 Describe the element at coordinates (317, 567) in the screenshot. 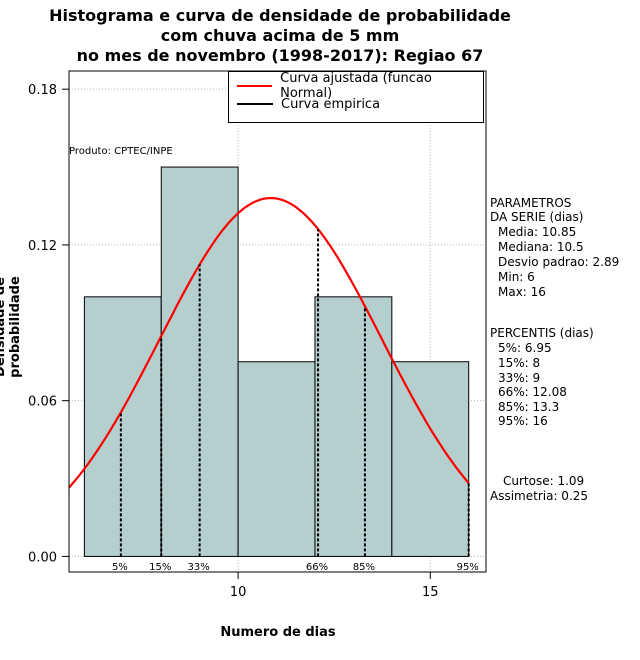

I see `percentile-label: 66%` at that location.